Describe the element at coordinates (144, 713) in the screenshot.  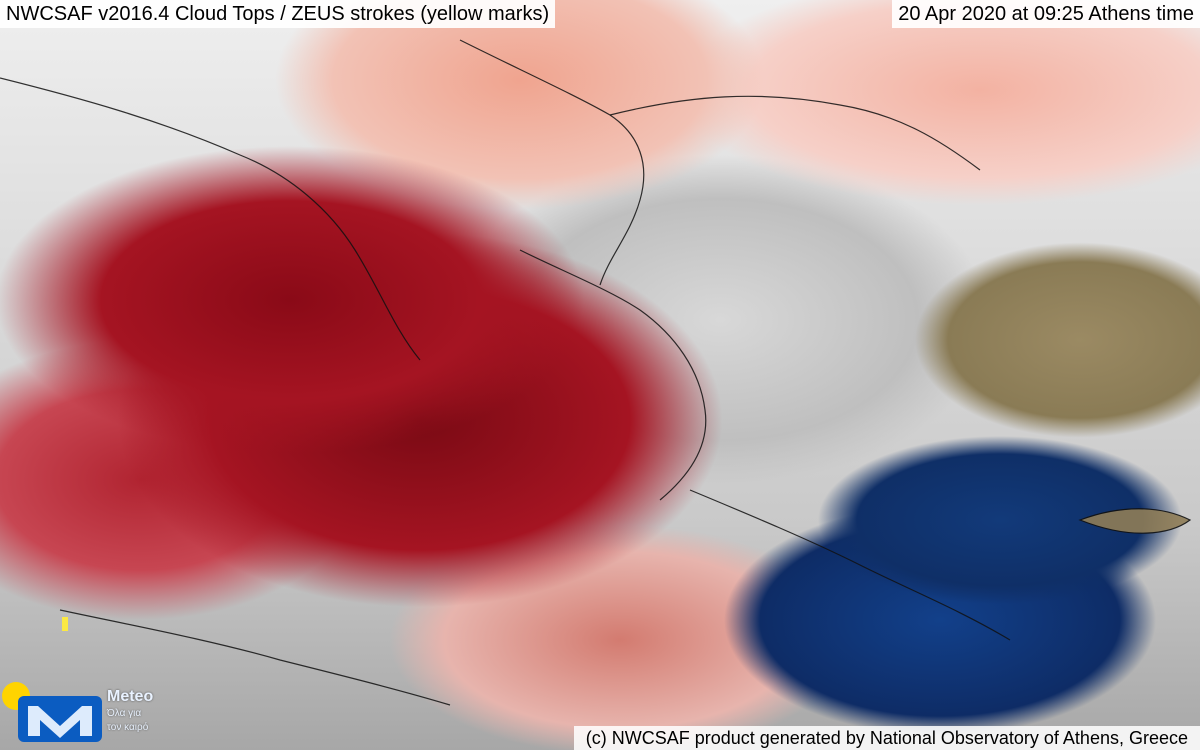
I see `logo-text: Meteo Όλα για τον καιρό` at that location.